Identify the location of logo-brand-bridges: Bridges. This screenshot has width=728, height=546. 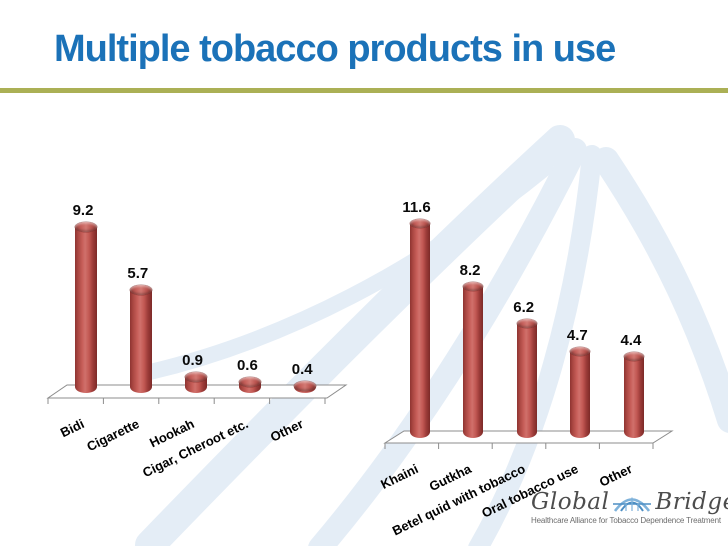
(691, 502).